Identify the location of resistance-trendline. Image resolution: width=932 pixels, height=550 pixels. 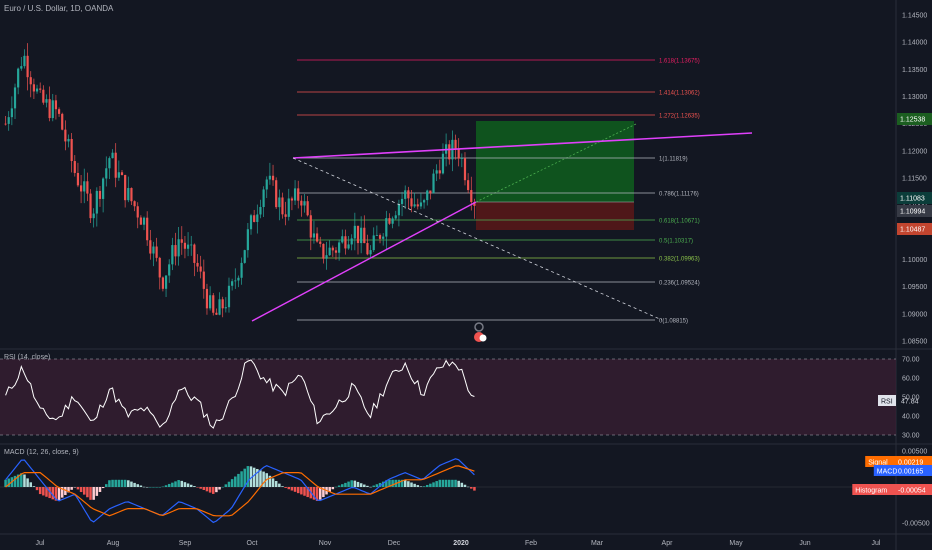
(522, 145).